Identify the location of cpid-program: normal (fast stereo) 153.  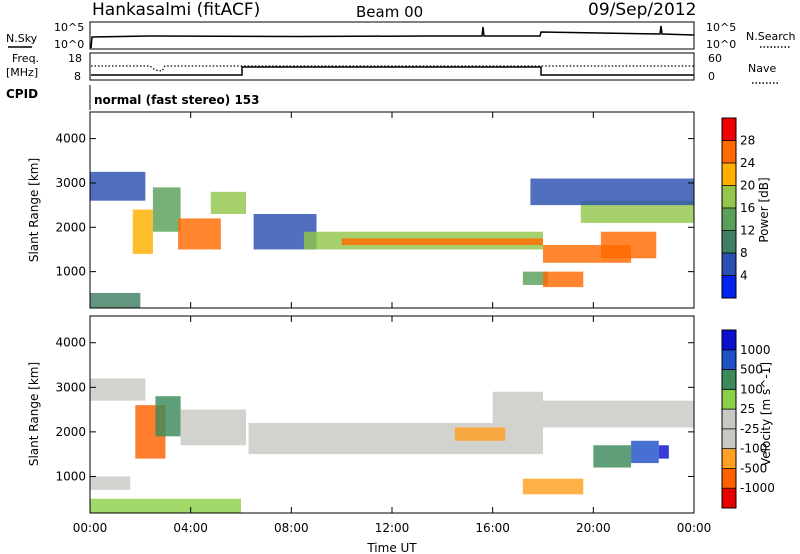
(177, 100).